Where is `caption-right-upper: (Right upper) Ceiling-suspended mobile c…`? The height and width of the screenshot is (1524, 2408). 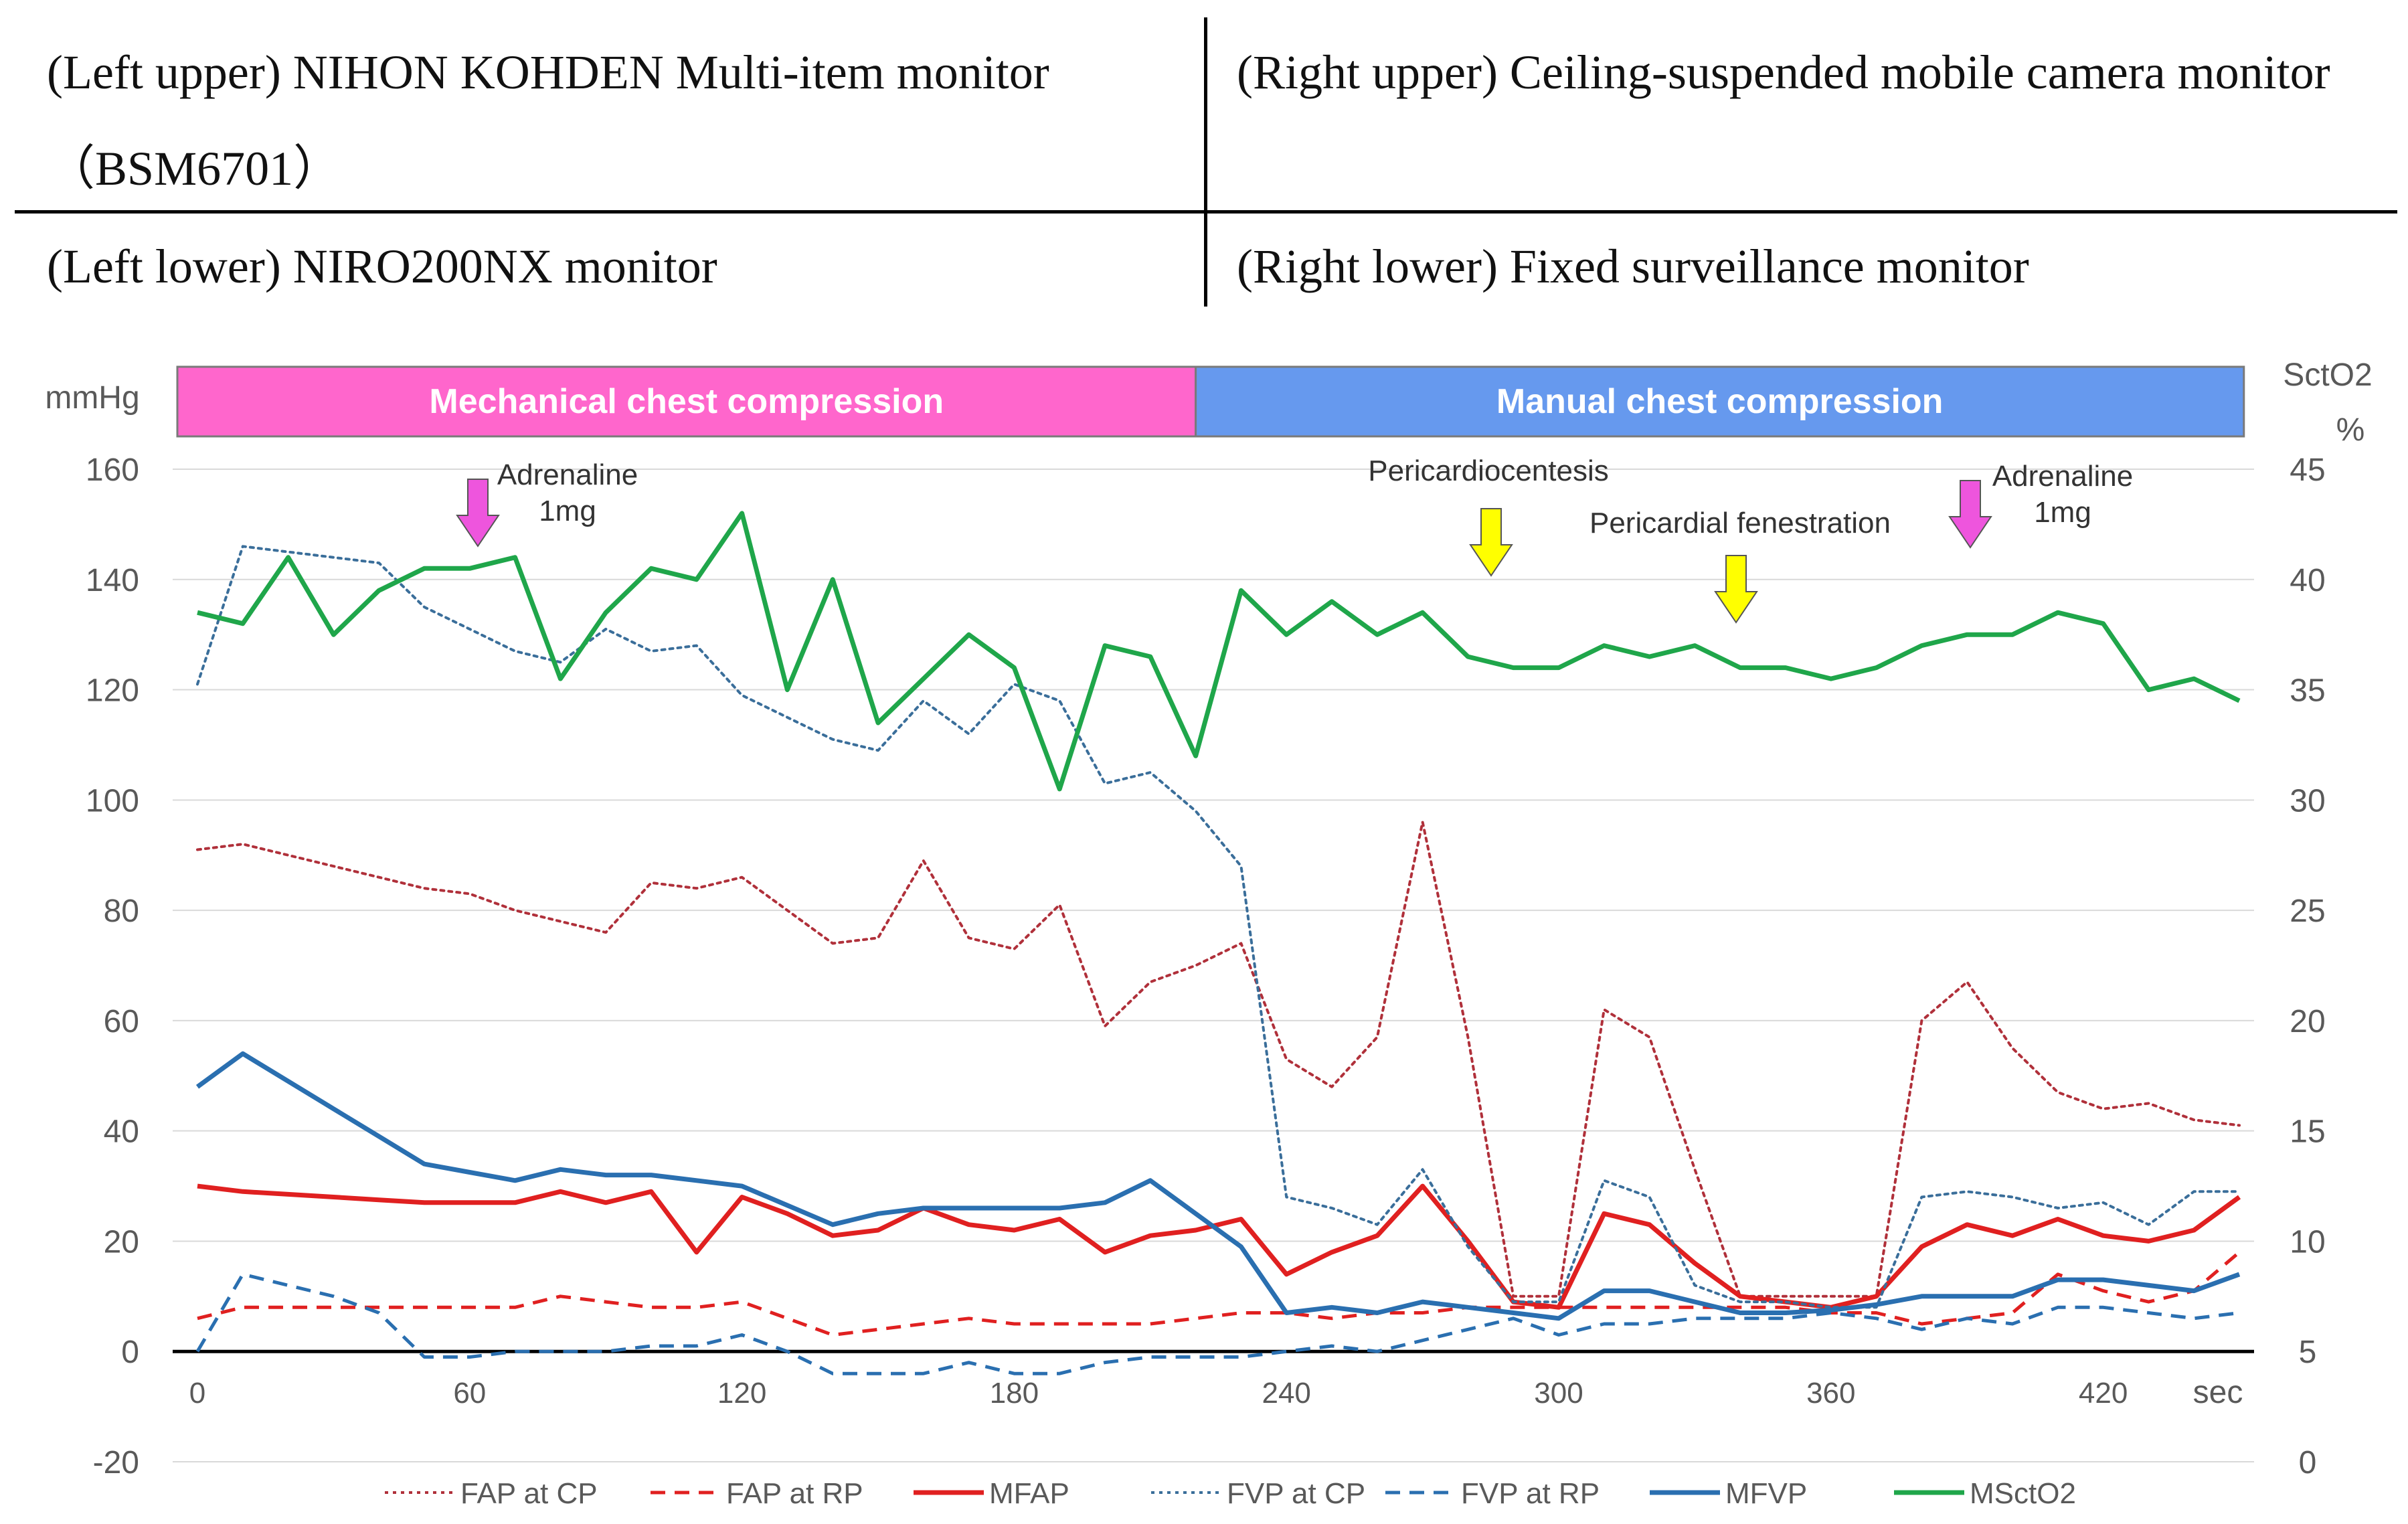 caption-right-upper: (Right upper) Ceiling-suspended mobile c… is located at coordinates (1783, 72).